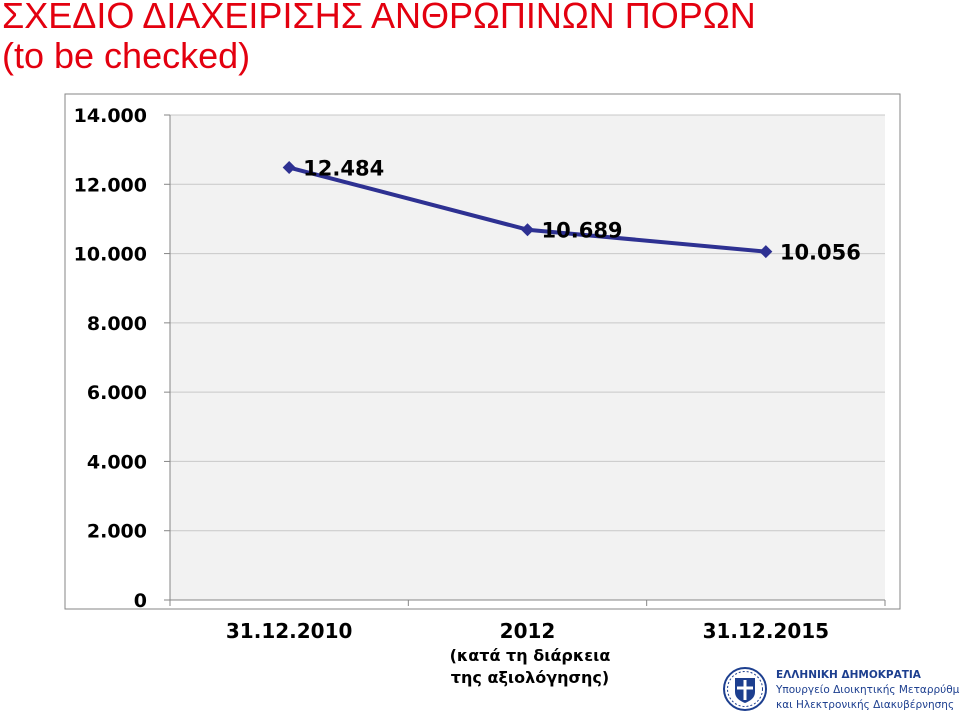 The height and width of the screenshot is (714, 960). What do you see at coordinates (868, 690) in the screenshot?
I see `ministry-line-2: Υπουργείο Διοικητικής Μεταρρύθμισης` at bounding box center [868, 690].